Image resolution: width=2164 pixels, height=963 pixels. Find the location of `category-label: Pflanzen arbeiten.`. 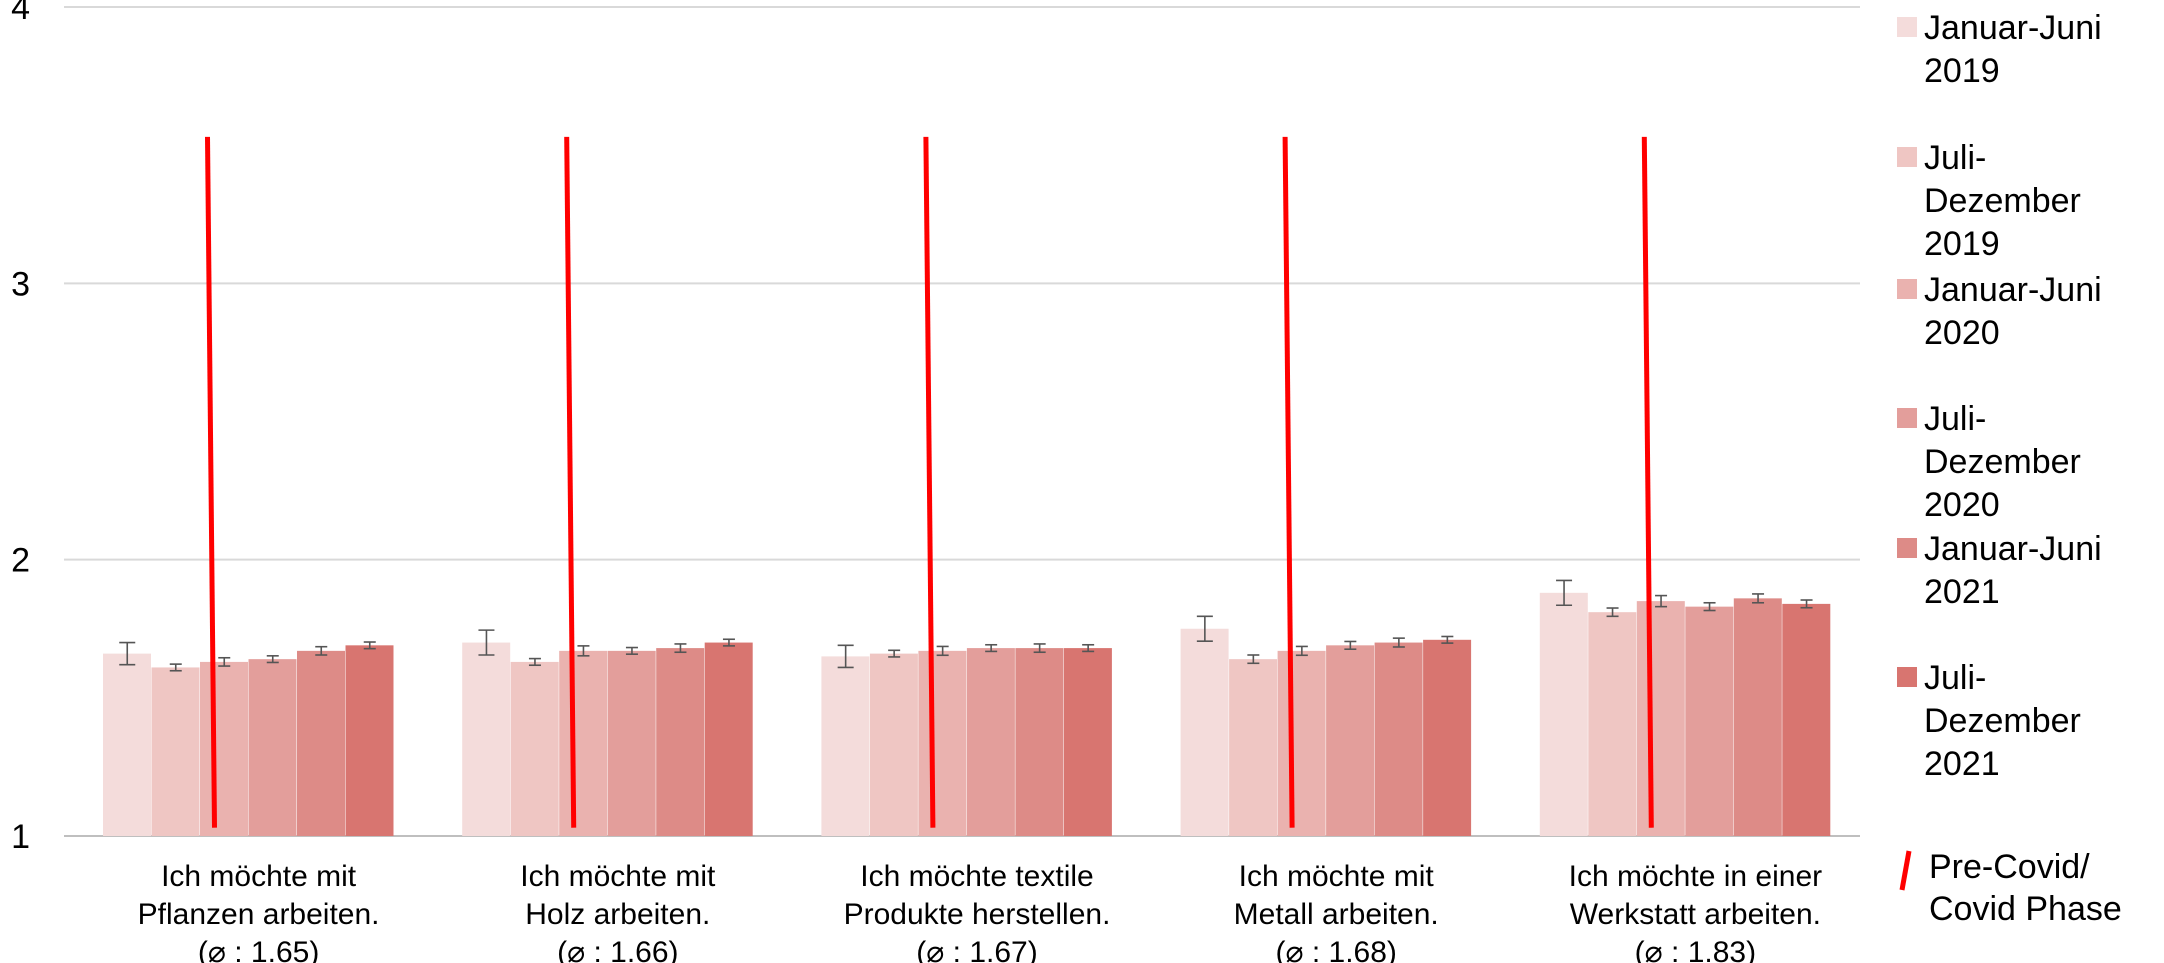

category-label: Pflanzen arbeiten. is located at coordinates (259, 914).